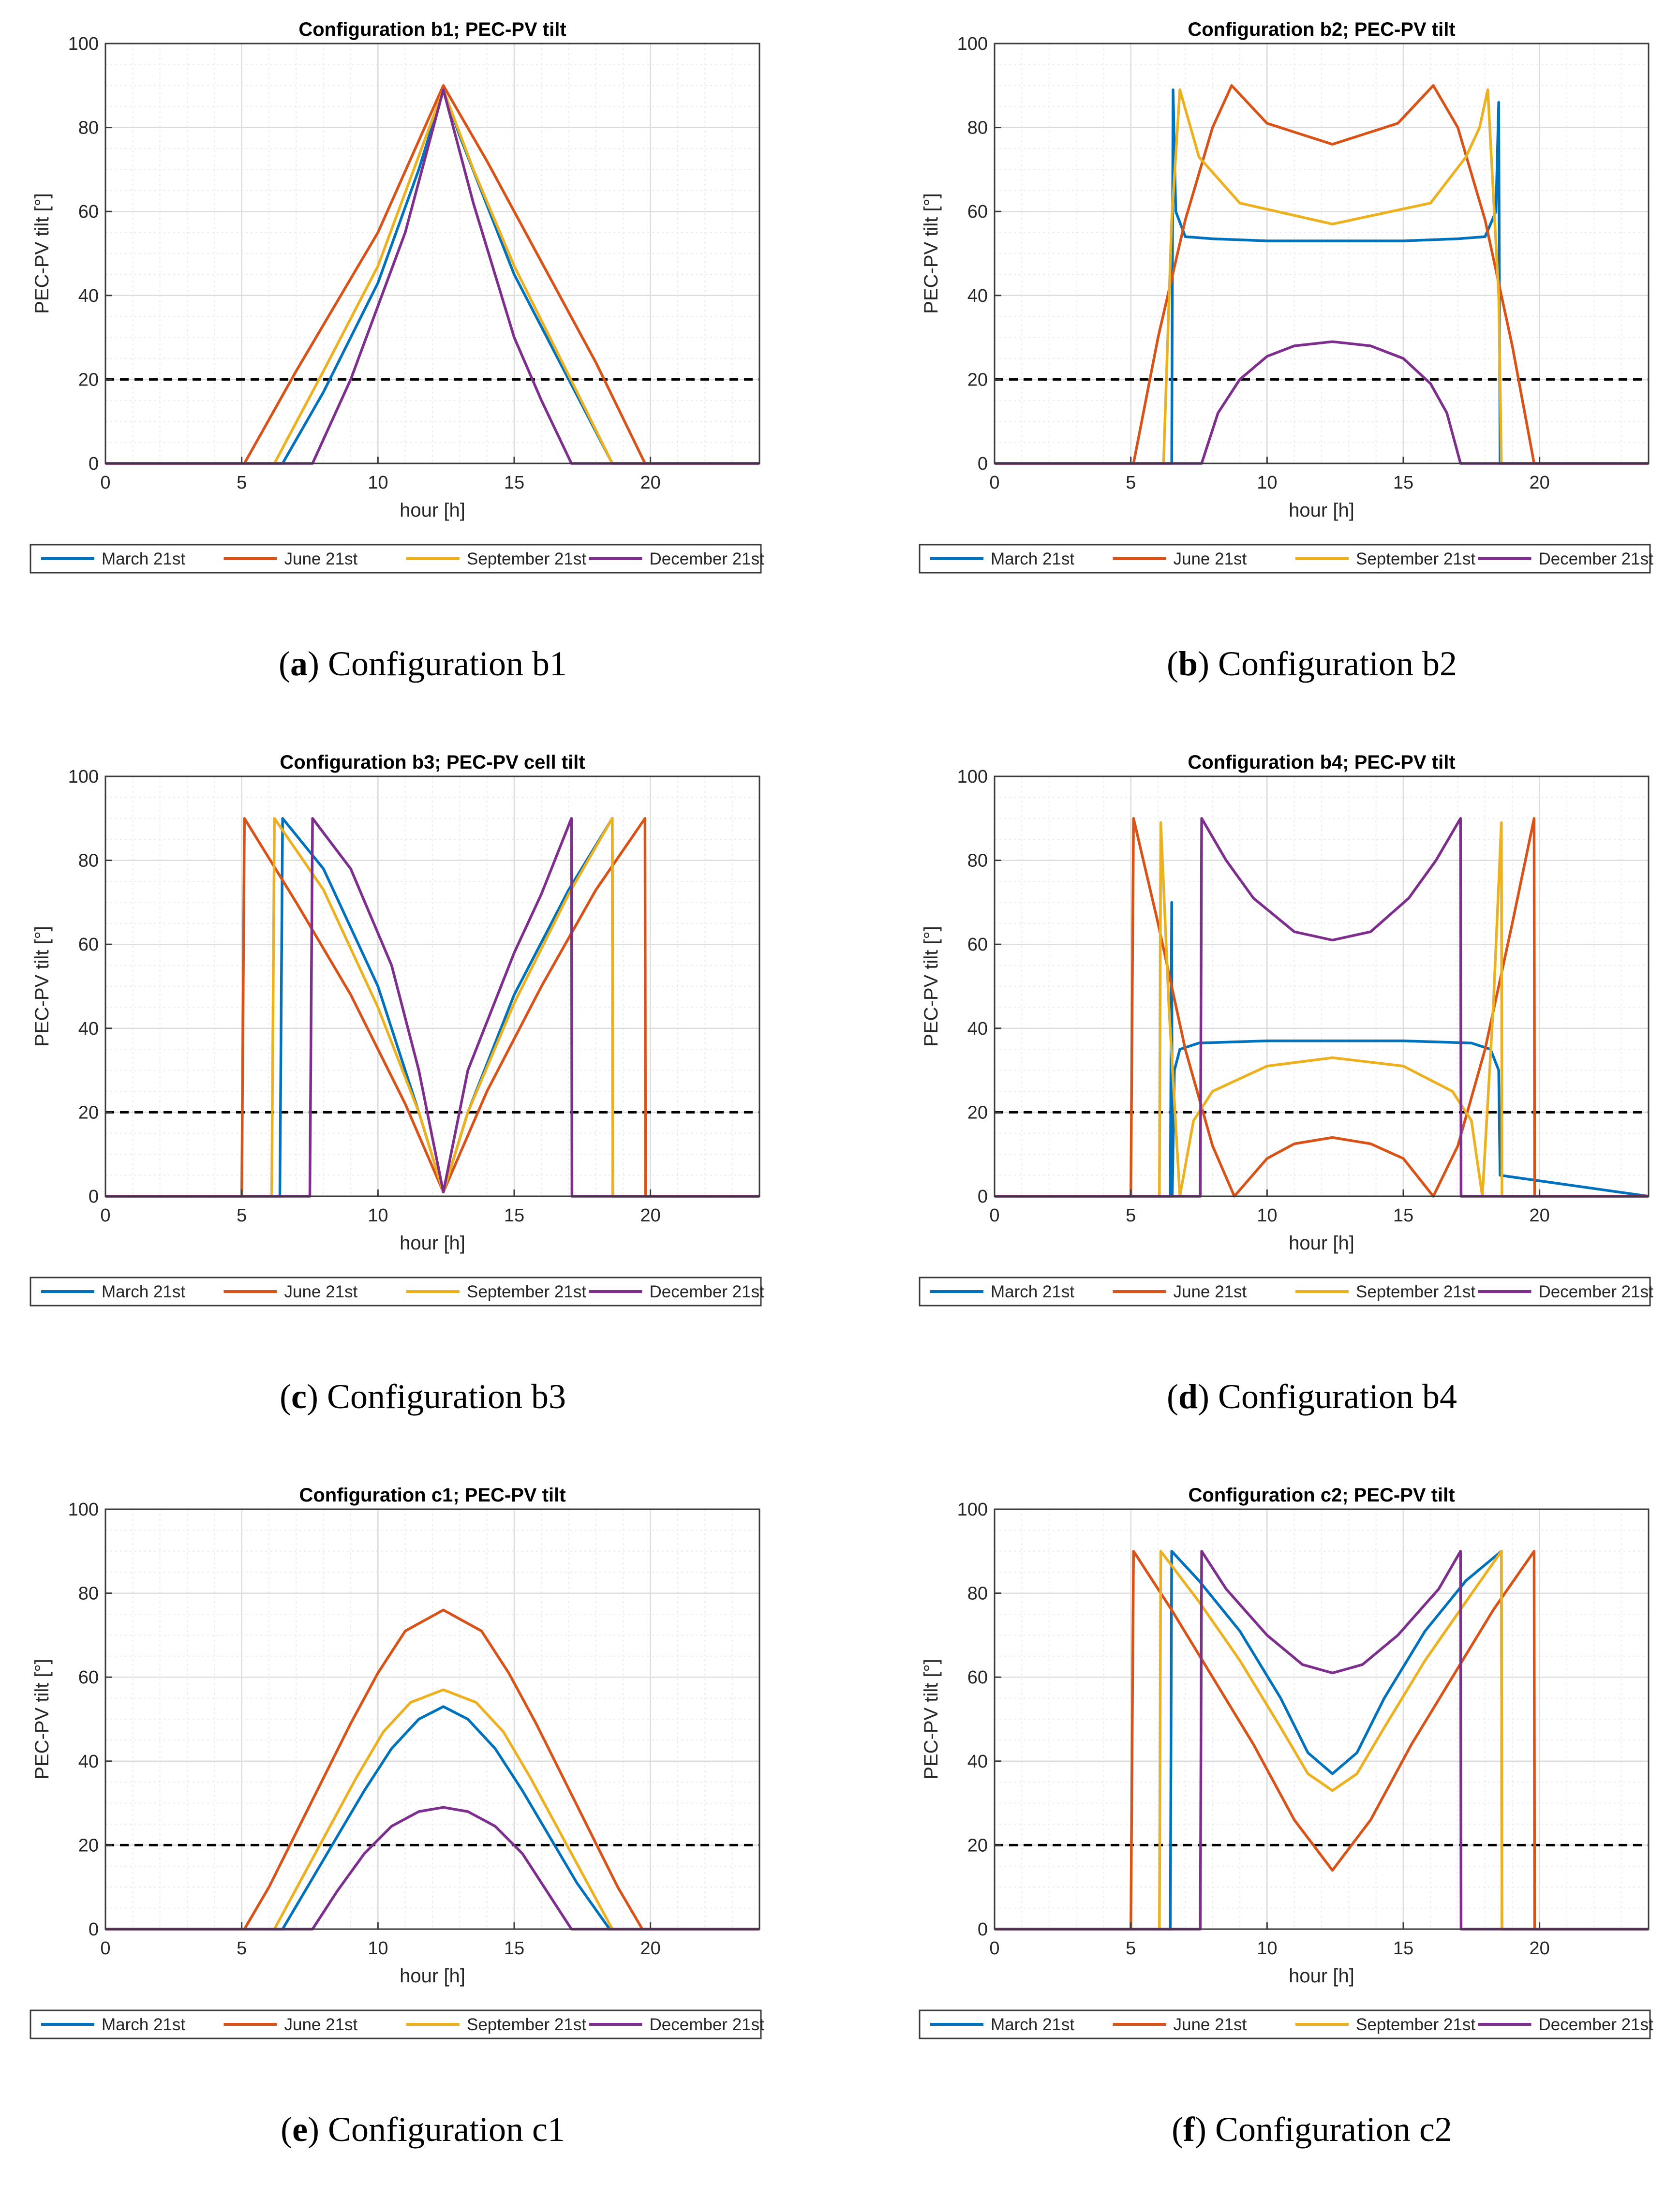  What do you see at coordinates (1321, 1495) in the screenshot?
I see `chart-title: Configuration c2; PEC-PV tilt` at bounding box center [1321, 1495].